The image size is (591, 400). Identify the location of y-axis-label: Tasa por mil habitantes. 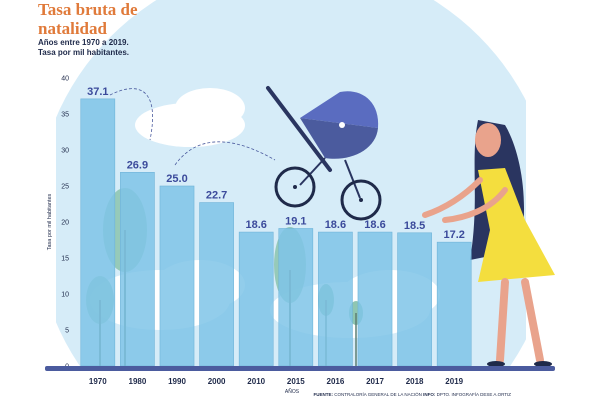
(50, 221).